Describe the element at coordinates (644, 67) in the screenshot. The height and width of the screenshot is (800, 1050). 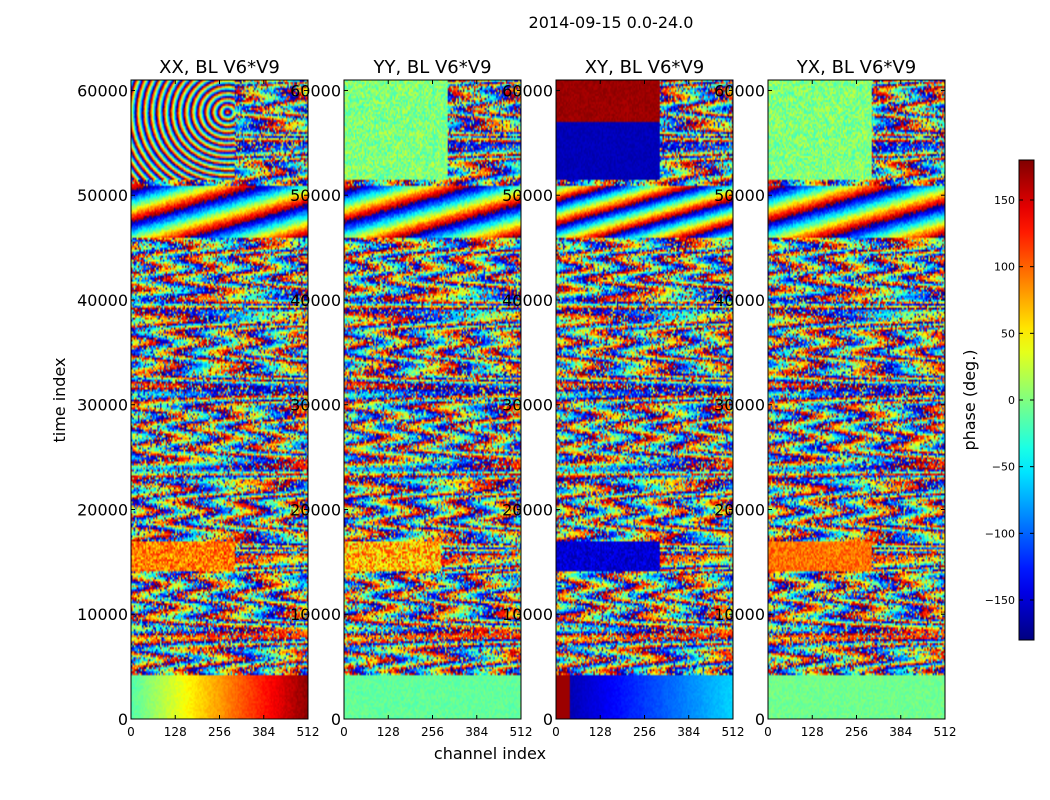
I see `panel-title-xy: XY, BL V6*V9` at that location.